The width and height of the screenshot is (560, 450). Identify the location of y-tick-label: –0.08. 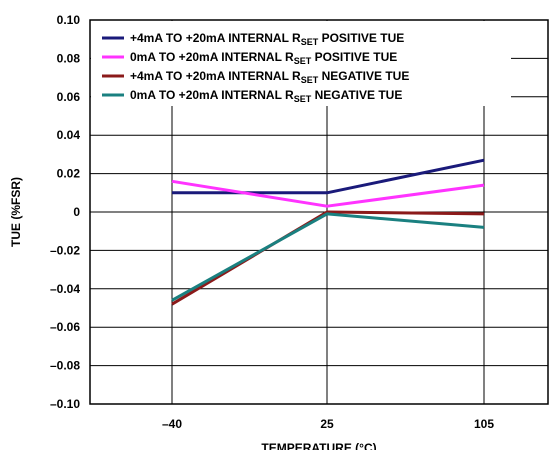
(65, 366).